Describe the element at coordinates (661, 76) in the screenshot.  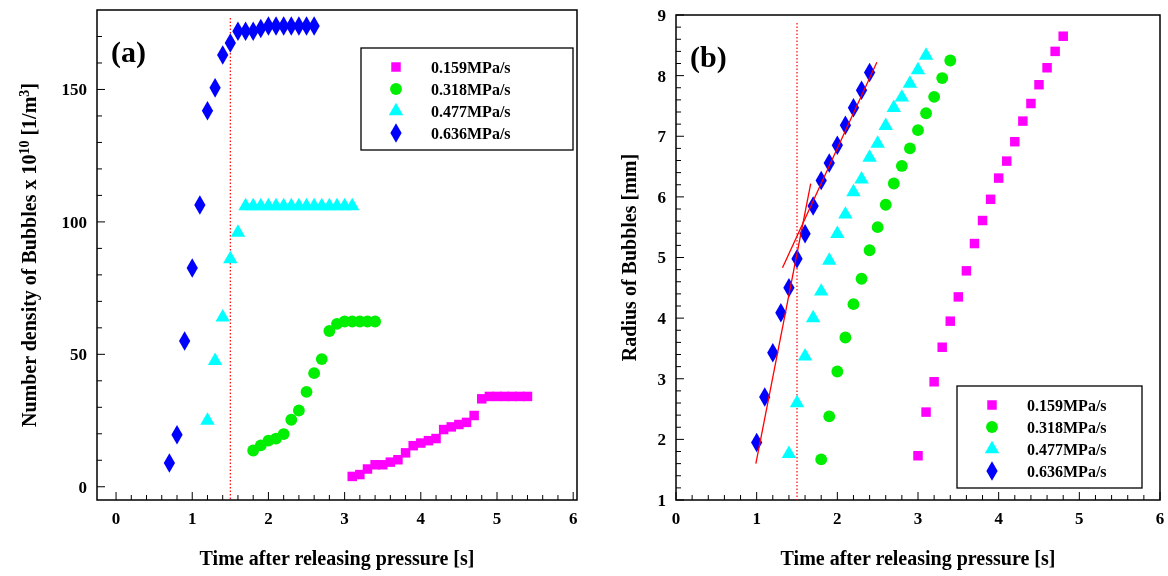
I see `y-tick-label: 8` at that location.